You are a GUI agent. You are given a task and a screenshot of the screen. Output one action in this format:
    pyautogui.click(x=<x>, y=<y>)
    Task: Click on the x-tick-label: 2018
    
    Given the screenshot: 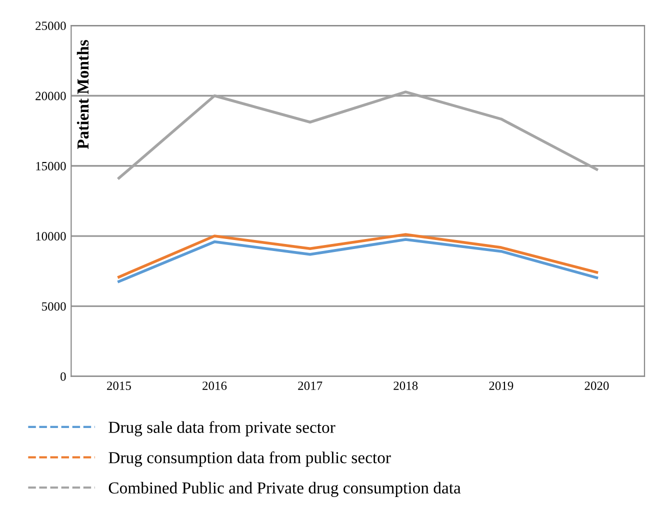 What is the action you would take?
    pyautogui.click(x=406, y=386)
    